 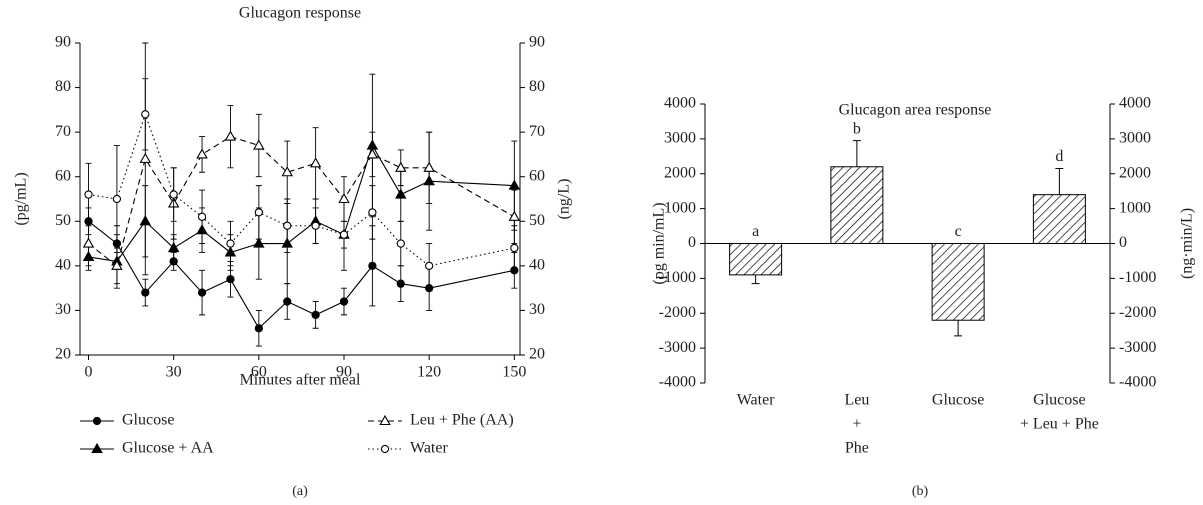 What do you see at coordinates (537, 265) in the screenshot?
I see `y2-tick-label: 40` at bounding box center [537, 265].